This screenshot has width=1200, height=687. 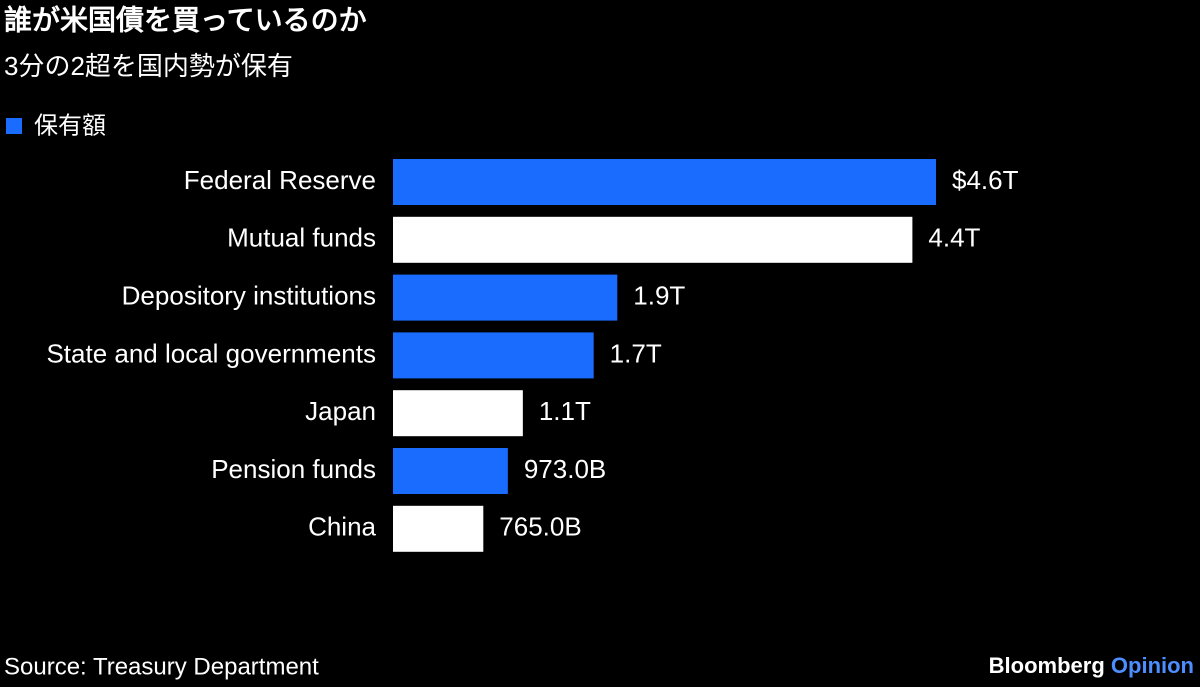 What do you see at coordinates (148, 66) in the screenshot?
I see `chart-subtitle: 3分の2超を国内勢が保有` at bounding box center [148, 66].